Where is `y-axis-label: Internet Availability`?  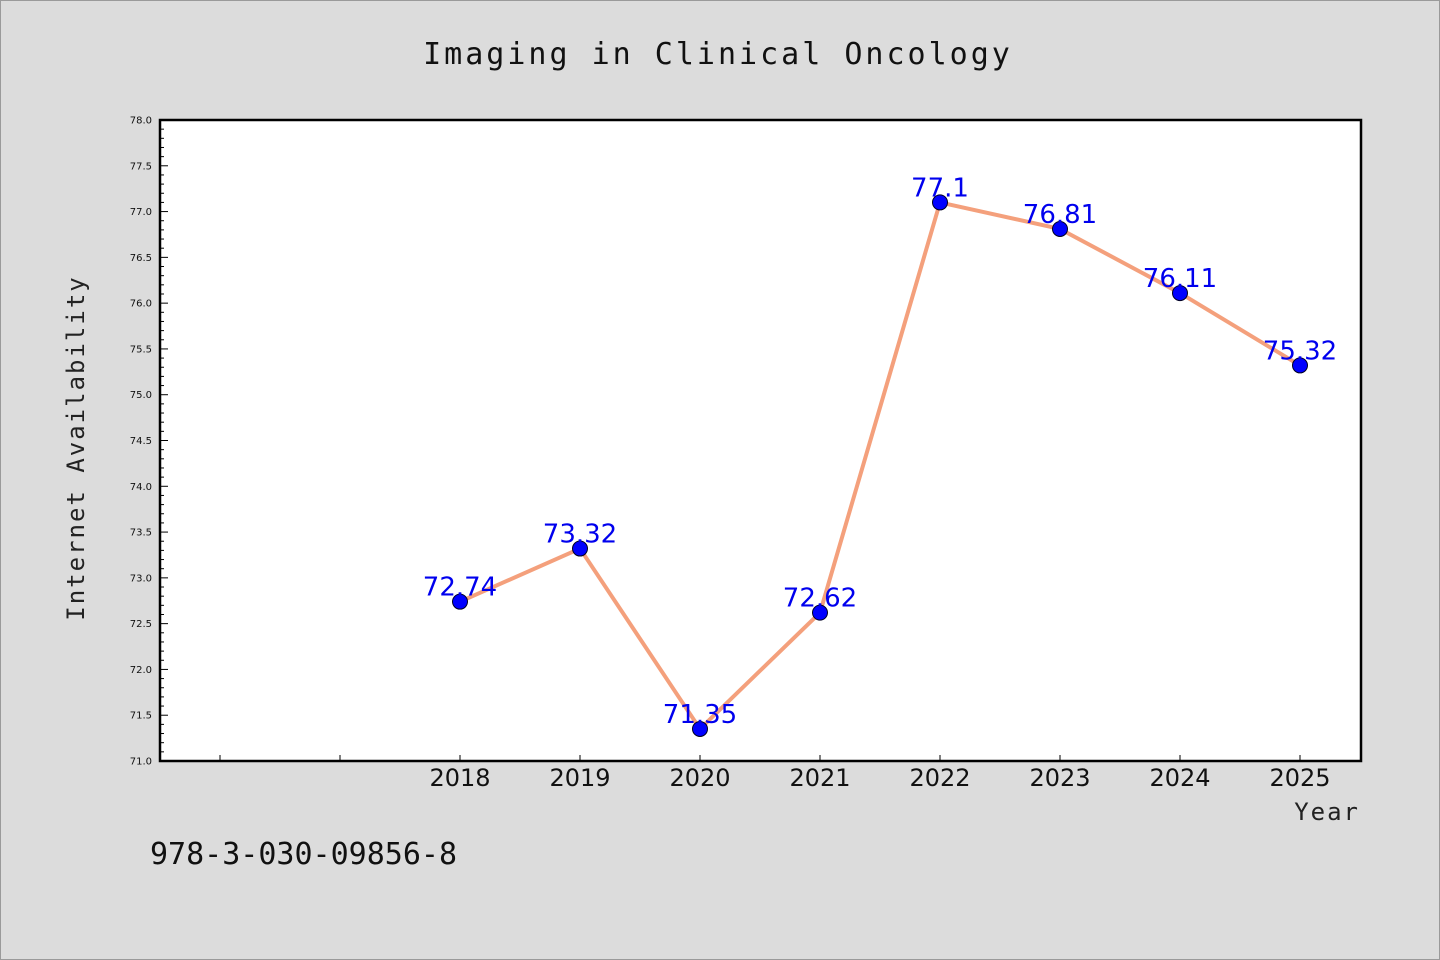
y-axis-label: Internet Availability is located at coordinates (76, 447).